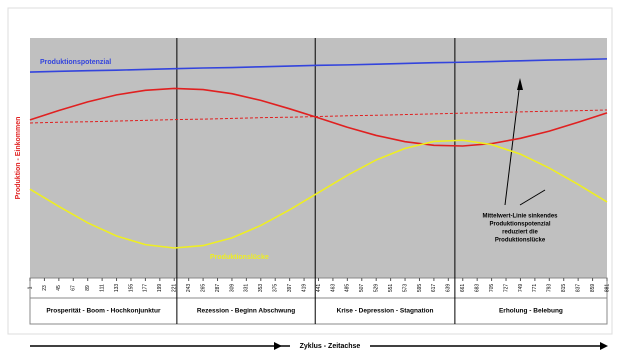 This screenshot has width=618, height=360. I want to click on x-tick-label: 1, so click(30, 287).